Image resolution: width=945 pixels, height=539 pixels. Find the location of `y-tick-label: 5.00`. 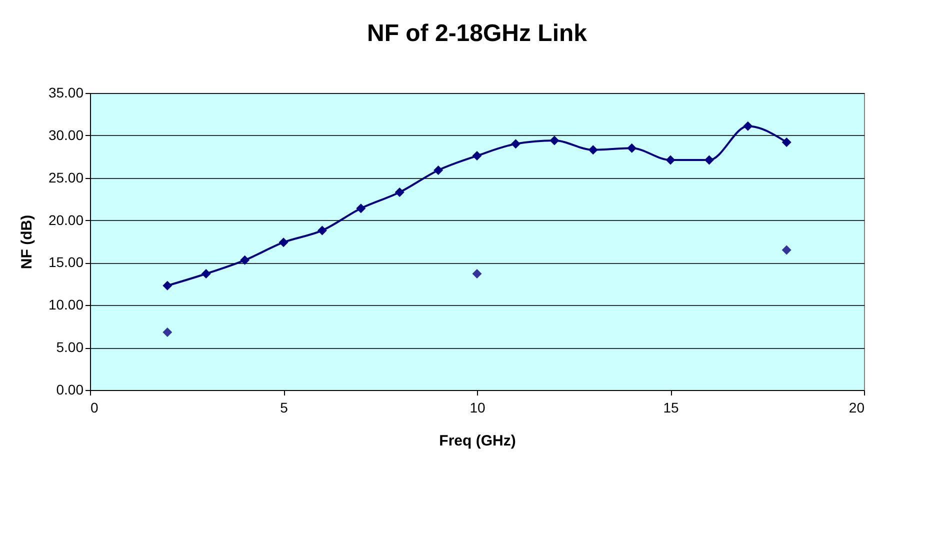

y-tick-label: 5.00 is located at coordinates (70, 347).